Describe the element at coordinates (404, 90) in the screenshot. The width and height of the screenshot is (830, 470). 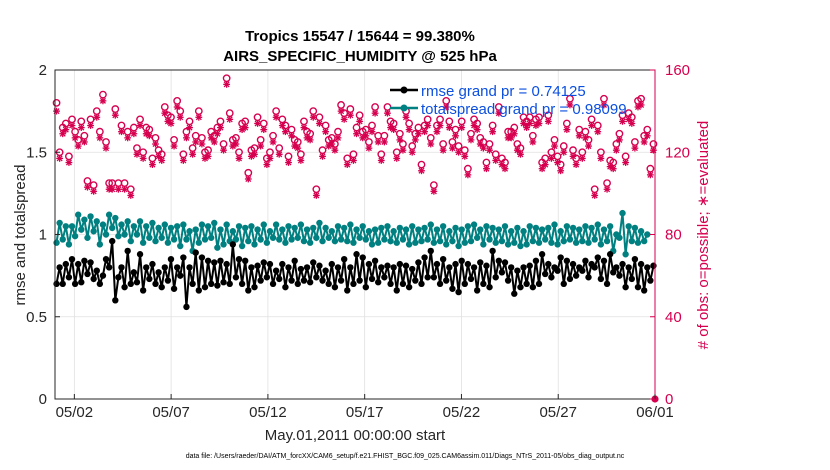
I see `legend-rmse-marker` at that location.